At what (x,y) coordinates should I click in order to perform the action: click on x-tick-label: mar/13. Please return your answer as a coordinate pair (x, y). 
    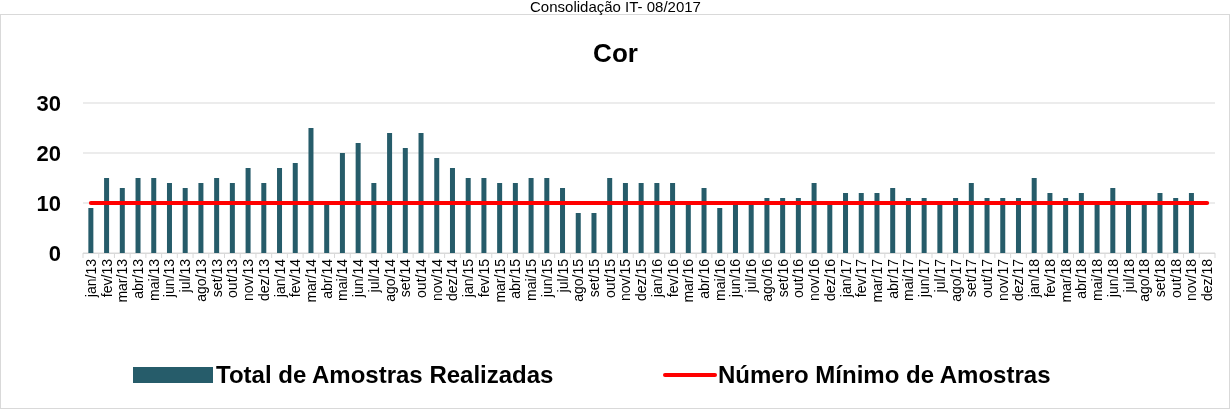
    Looking at the image, I should click on (122, 280).